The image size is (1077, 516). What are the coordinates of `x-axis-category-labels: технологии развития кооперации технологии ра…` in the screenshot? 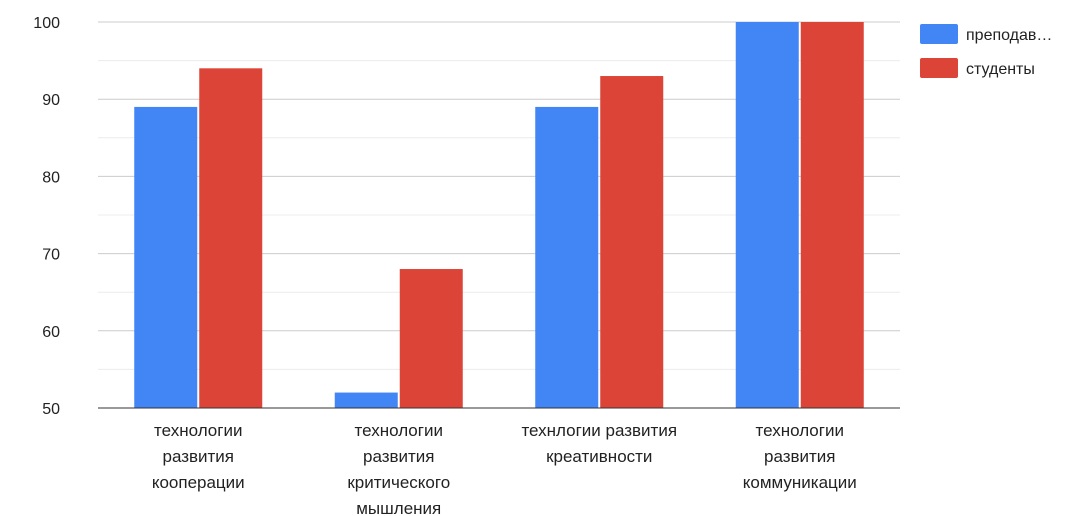 It's located at (504, 468).